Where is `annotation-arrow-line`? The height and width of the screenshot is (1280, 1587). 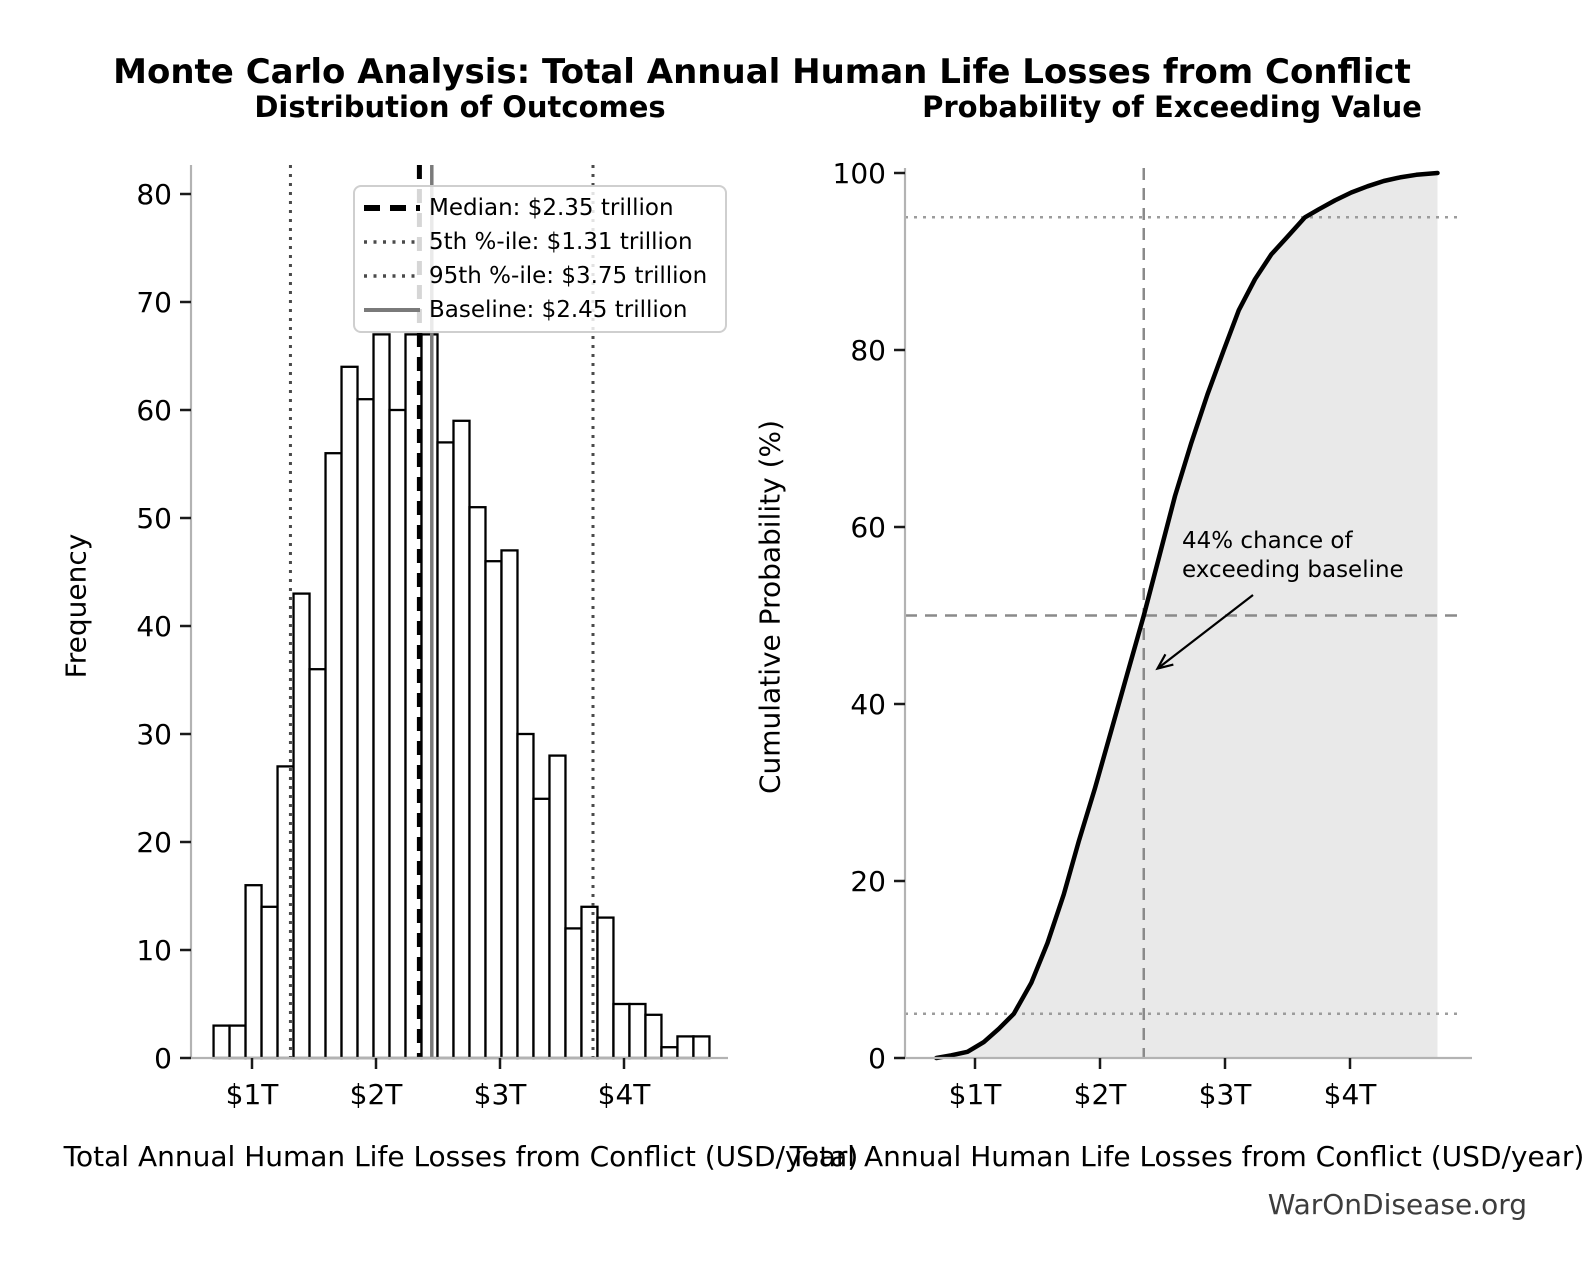 annotation-arrow-line is located at coordinates (1205, 632).